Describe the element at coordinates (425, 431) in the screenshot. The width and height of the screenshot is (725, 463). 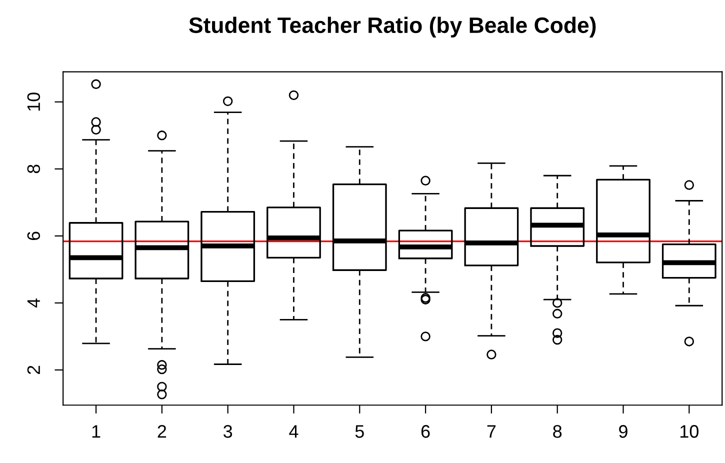
I see `x-tick-label: 6` at that location.